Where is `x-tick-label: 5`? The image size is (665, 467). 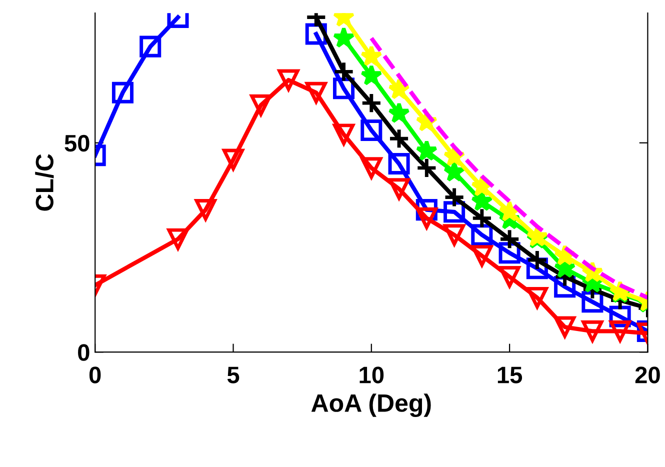 x-tick-label: 5 is located at coordinates (233, 375).